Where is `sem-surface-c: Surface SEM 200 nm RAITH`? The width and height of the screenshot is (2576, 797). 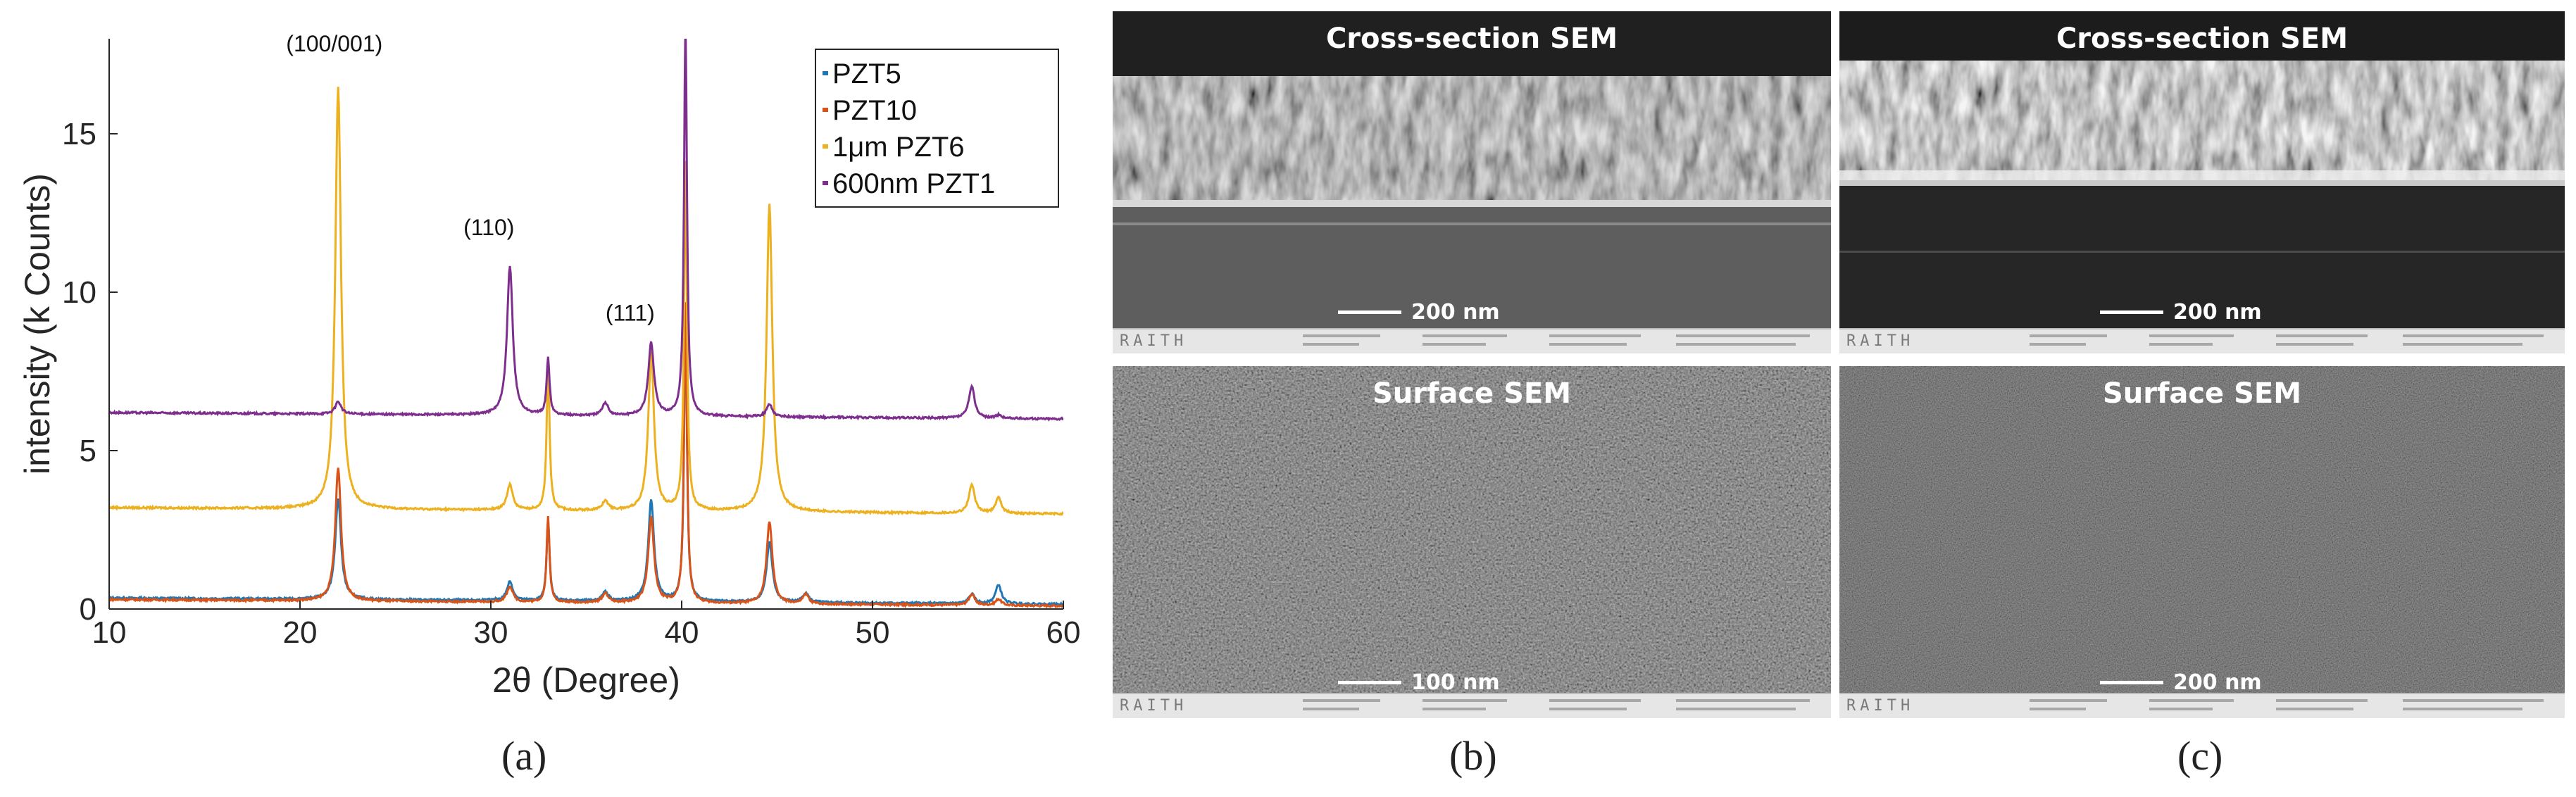 sem-surface-c: Surface SEM 200 nm RAITH is located at coordinates (2202, 542).